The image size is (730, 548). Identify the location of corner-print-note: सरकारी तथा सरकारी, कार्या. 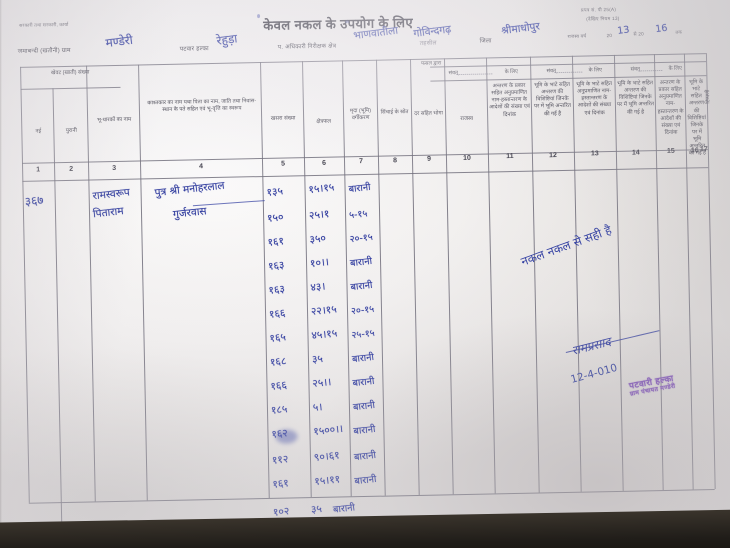
(44, 24).